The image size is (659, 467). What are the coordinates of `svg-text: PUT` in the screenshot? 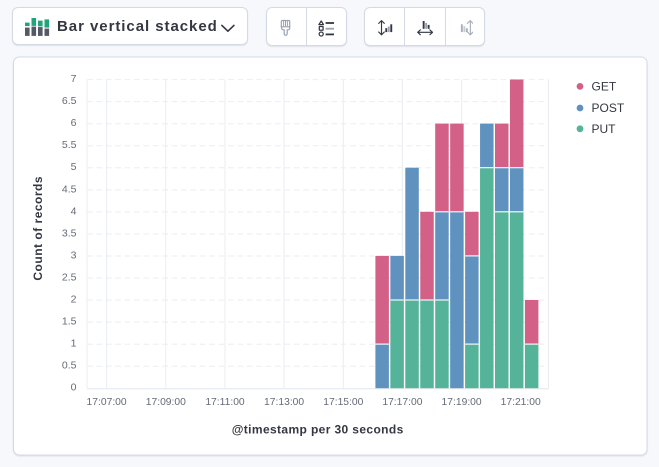 It's located at (604, 129).